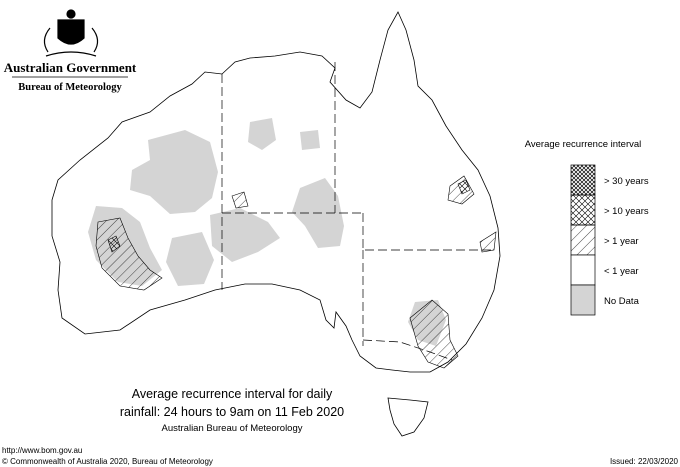 This screenshot has width=680, height=467. What do you see at coordinates (70, 87) in the screenshot?
I see `bureau-title: Bureau of Meteorology` at bounding box center [70, 87].